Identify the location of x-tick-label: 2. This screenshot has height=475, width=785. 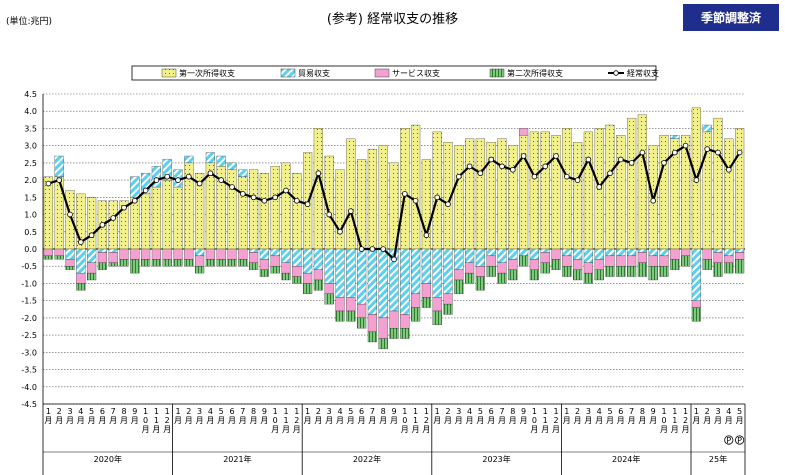
(296, 420).